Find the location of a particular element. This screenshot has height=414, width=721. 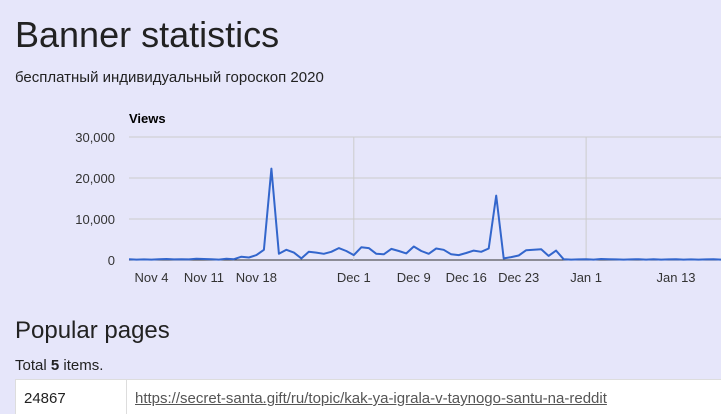

x-tick-label: Jan 1 is located at coordinates (586, 277).